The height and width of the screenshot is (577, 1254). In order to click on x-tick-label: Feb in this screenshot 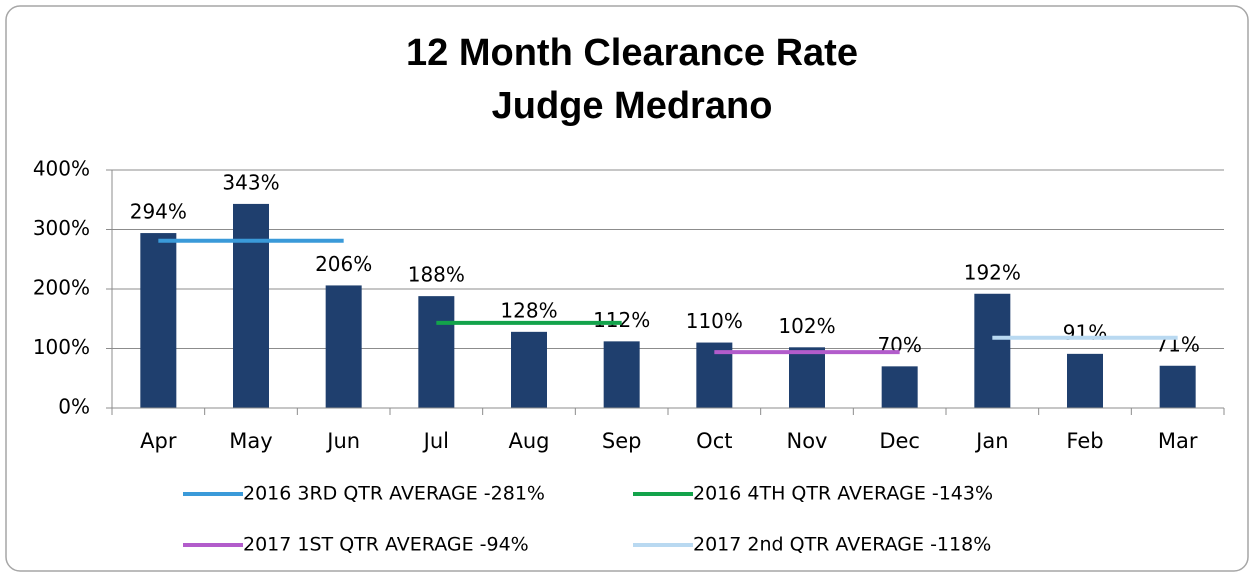, I will do `click(1084, 441)`.